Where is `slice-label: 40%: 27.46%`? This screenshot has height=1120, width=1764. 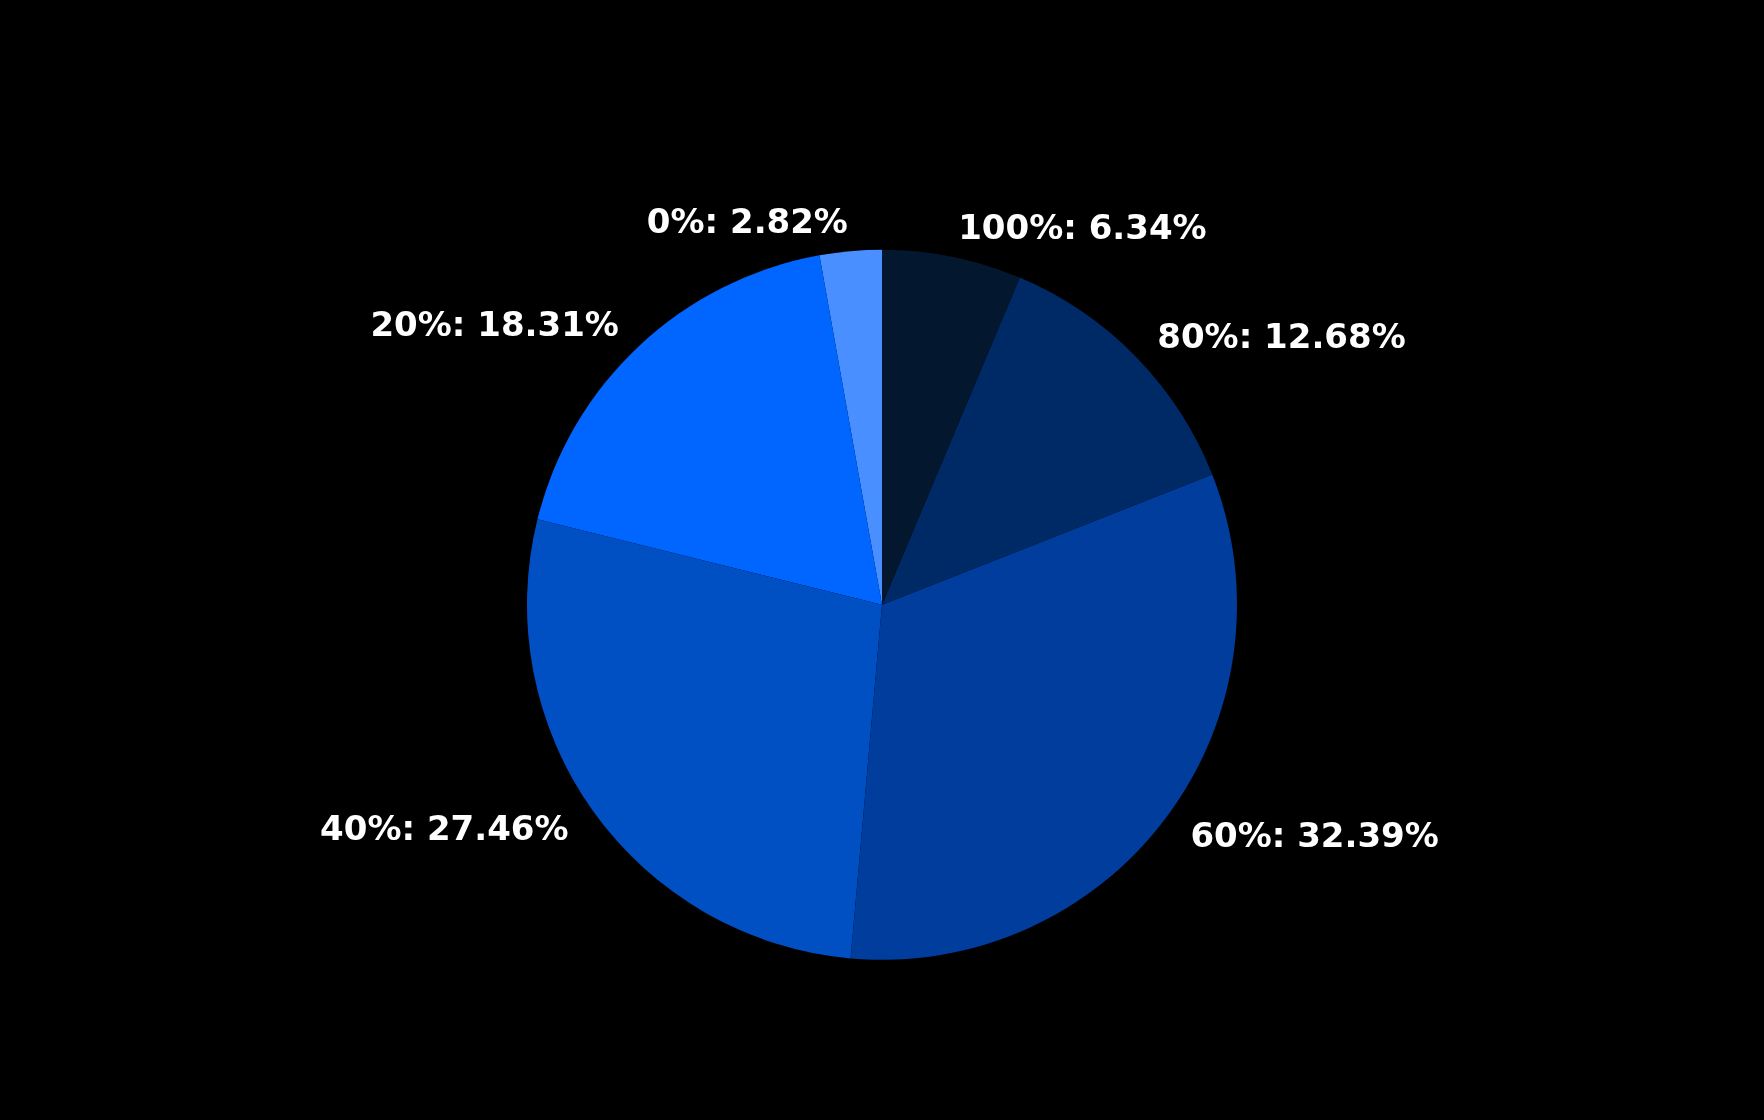 slice-label: 40%: 27.46% is located at coordinates (444, 828).